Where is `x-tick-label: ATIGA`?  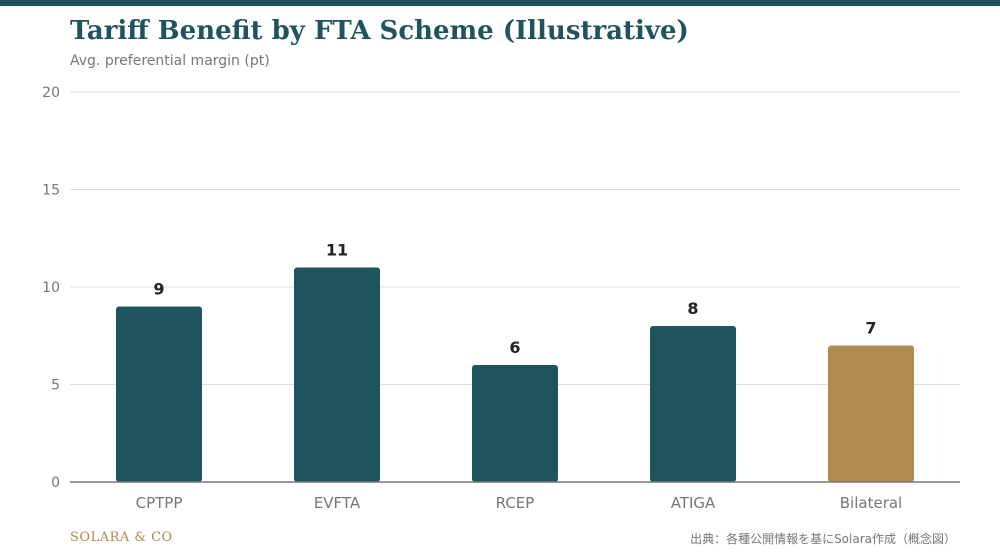 x-tick-label: ATIGA is located at coordinates (693, 503).